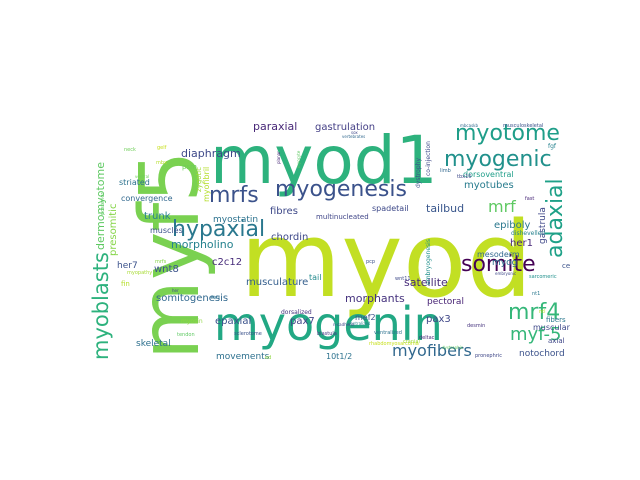  I want to click on word-somite: somite, so click(498, 264).